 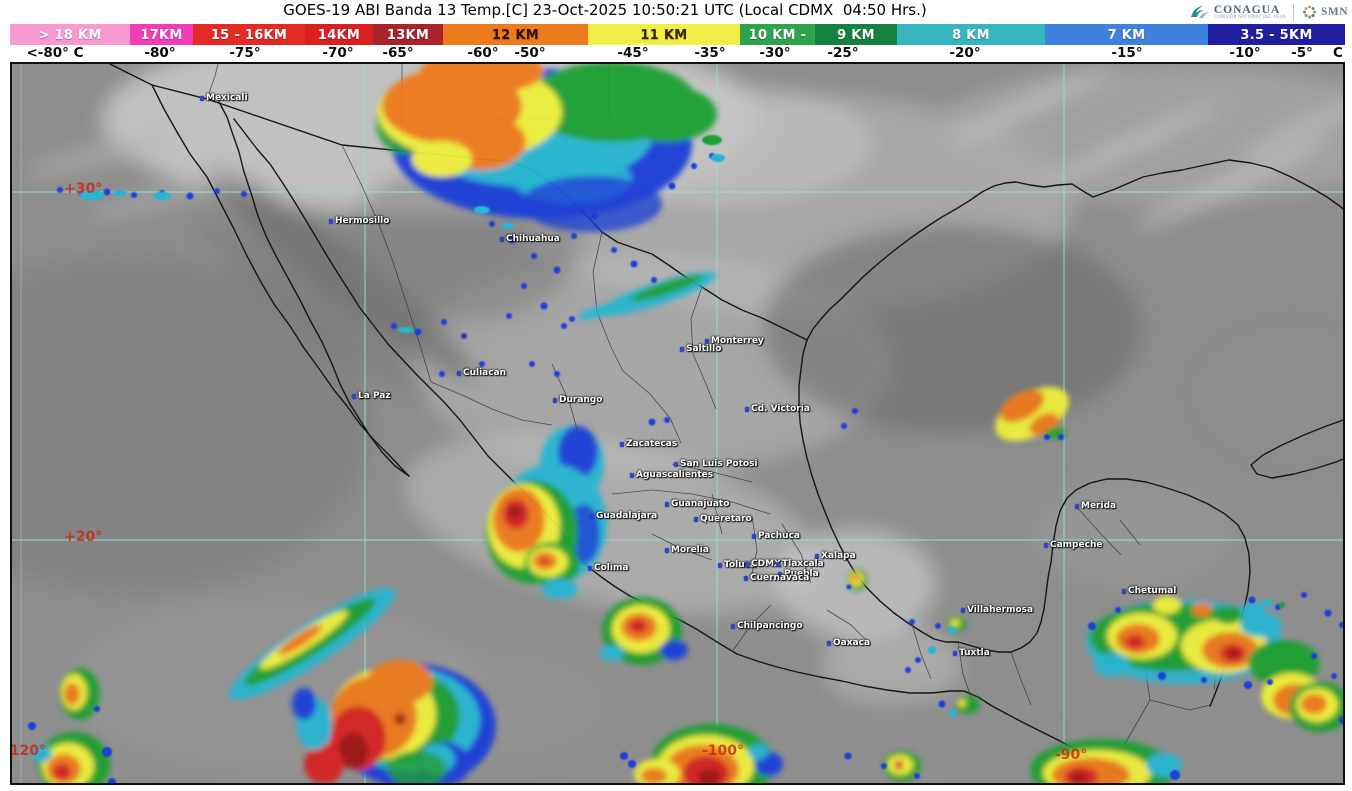 What do you see at coordinates (719, 464) in the screenshot?
I see `city-name: San Luis Potosi` at bounding box center [719, 464].